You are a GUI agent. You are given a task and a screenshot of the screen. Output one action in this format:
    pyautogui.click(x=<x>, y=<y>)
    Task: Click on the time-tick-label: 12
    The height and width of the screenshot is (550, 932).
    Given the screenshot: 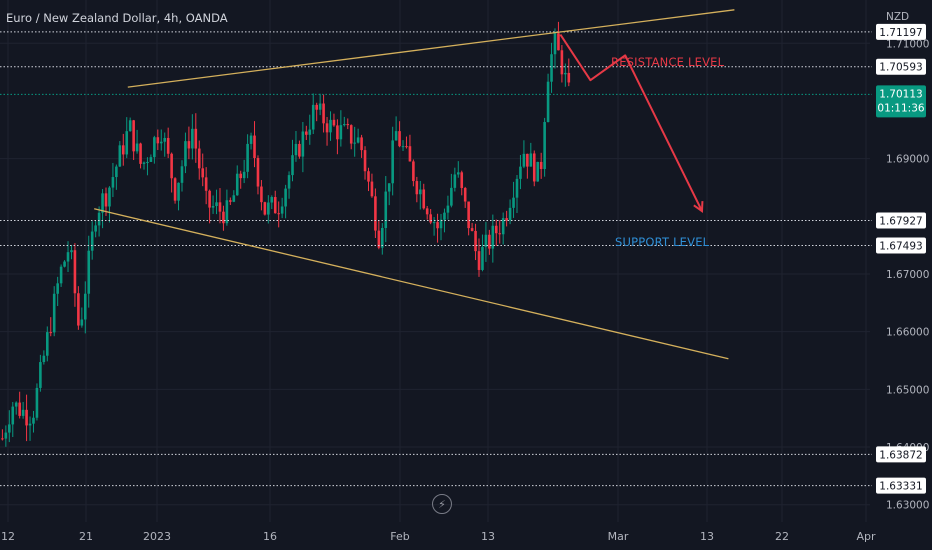 What is the action you would take?
    pyautogui.click(x=8, y=536)
    